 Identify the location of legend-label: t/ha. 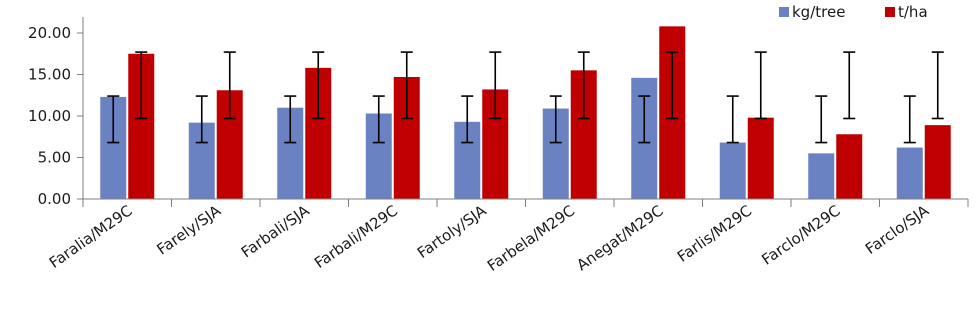
(913, 12).